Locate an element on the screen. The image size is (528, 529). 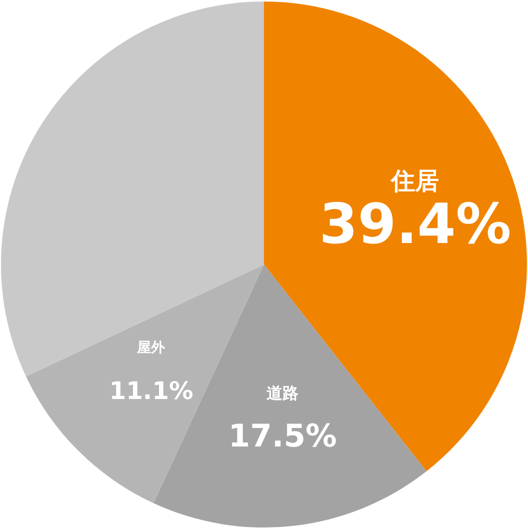
slice-label: 住居 is located at coordinates (415, 181).